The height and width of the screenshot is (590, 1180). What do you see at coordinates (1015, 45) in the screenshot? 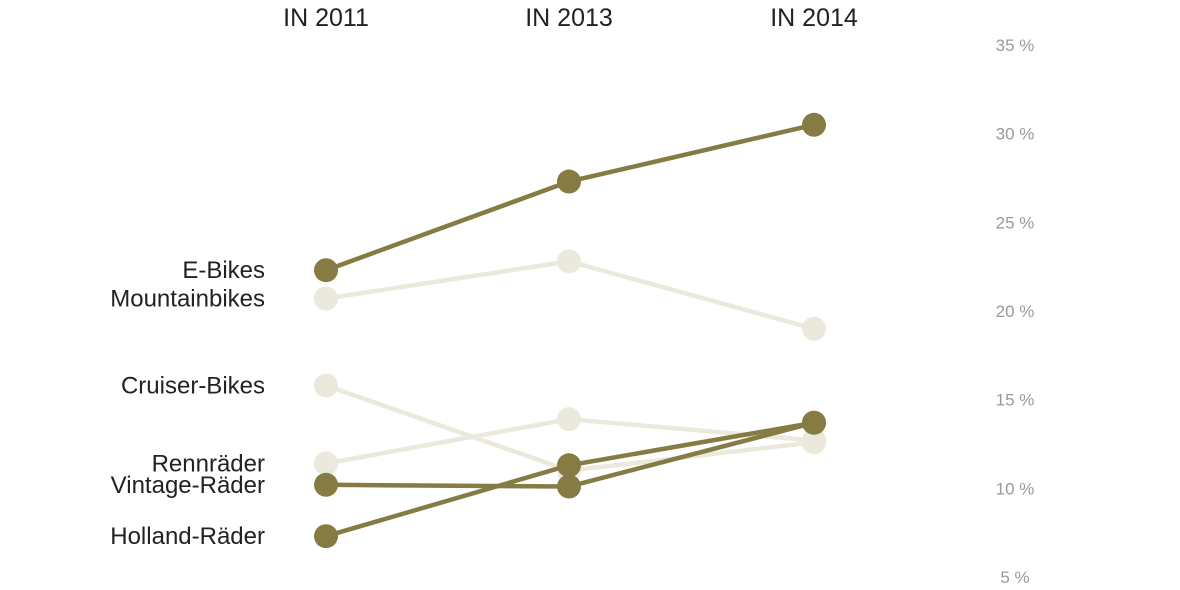
I see `y-tick-label: 35 %` at bounding box center [1015, 45].